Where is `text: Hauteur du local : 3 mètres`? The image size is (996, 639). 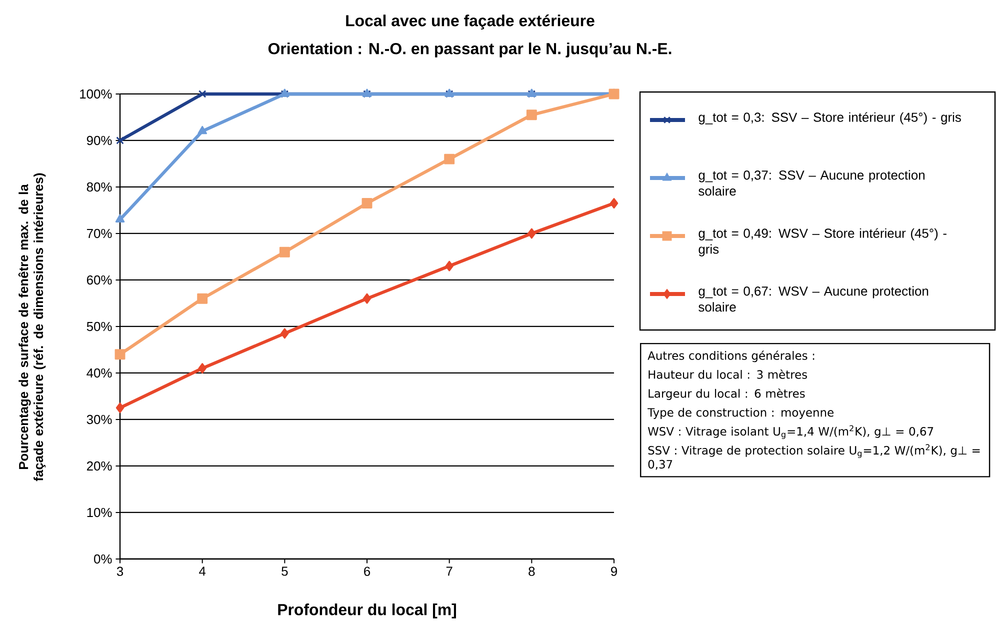 text: Hauteur du local : 3 mètres is located at coordinates (727, 374).